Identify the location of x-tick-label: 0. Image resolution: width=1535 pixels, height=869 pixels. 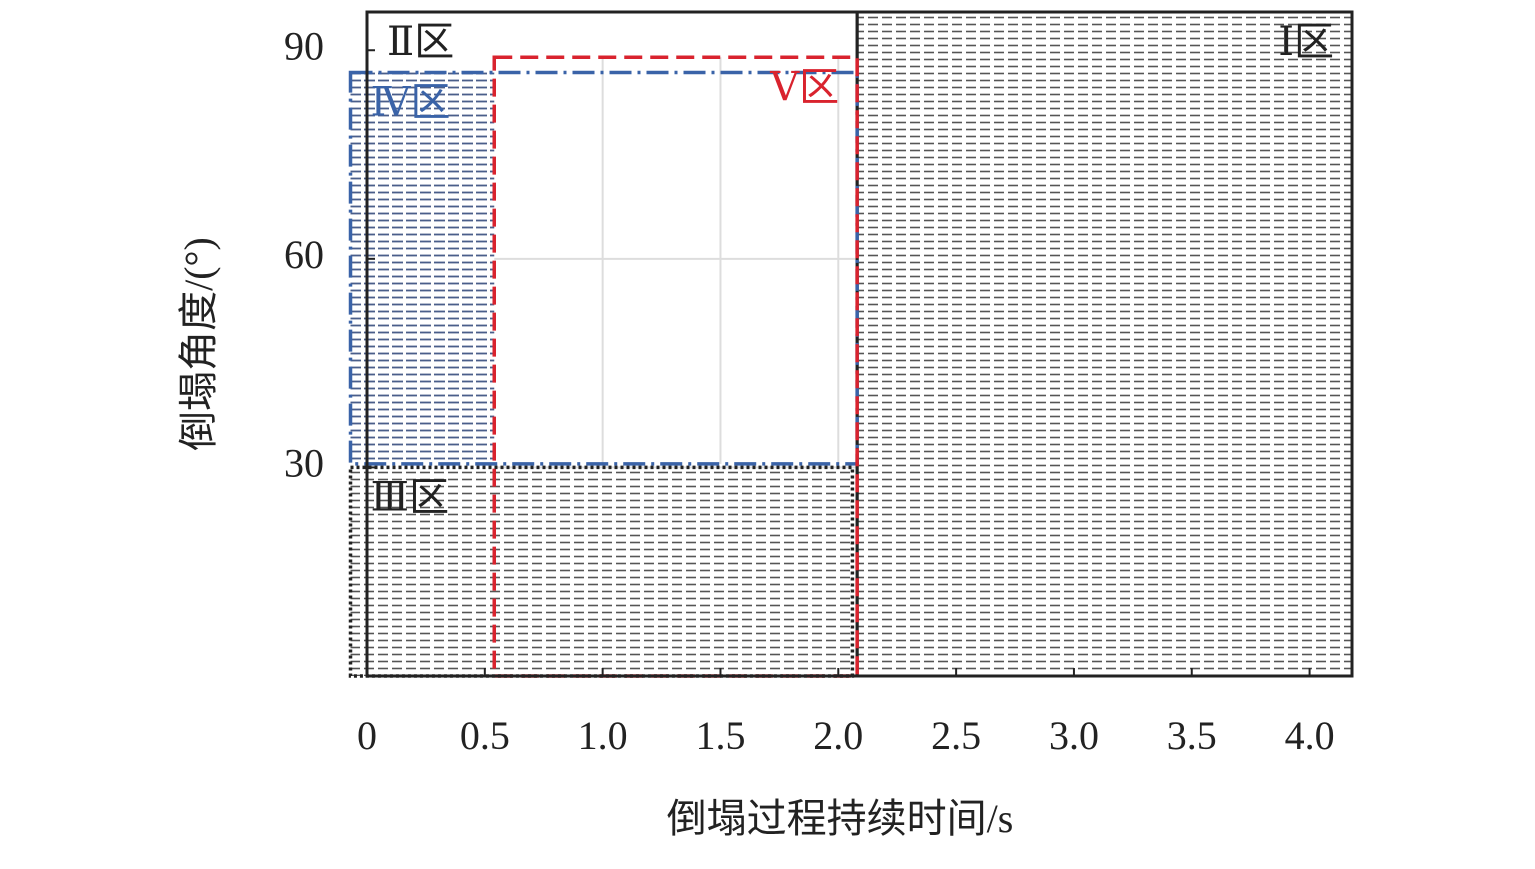
(367, 735).